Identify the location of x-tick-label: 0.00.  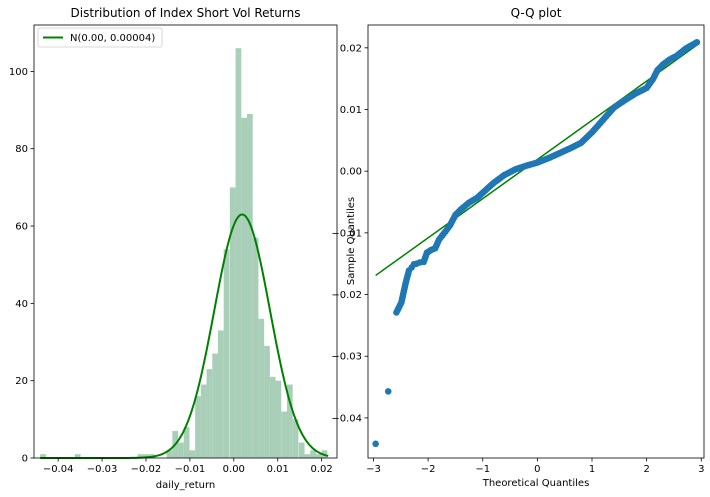
(234, 469).